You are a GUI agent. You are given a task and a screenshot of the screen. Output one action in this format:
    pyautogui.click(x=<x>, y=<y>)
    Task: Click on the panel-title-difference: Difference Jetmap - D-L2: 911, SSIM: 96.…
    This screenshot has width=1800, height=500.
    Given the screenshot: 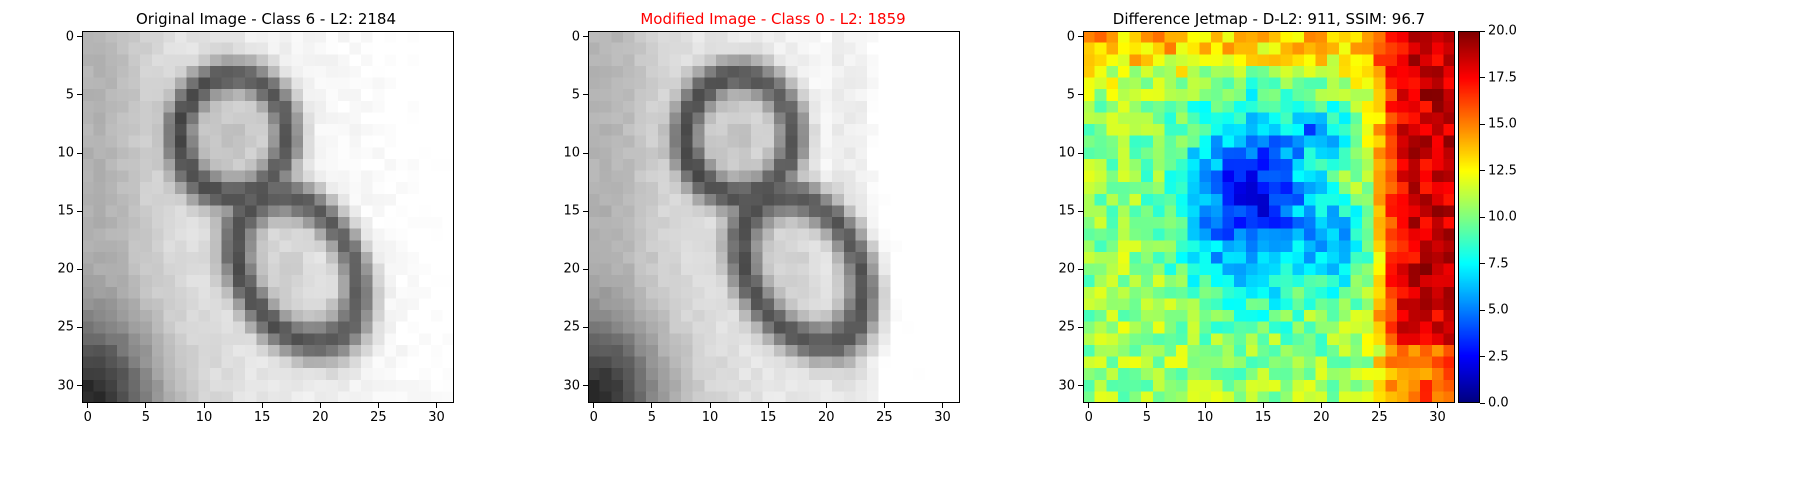 What is the action you would take?
    pyautogui.click(x=1269, y=19)
    